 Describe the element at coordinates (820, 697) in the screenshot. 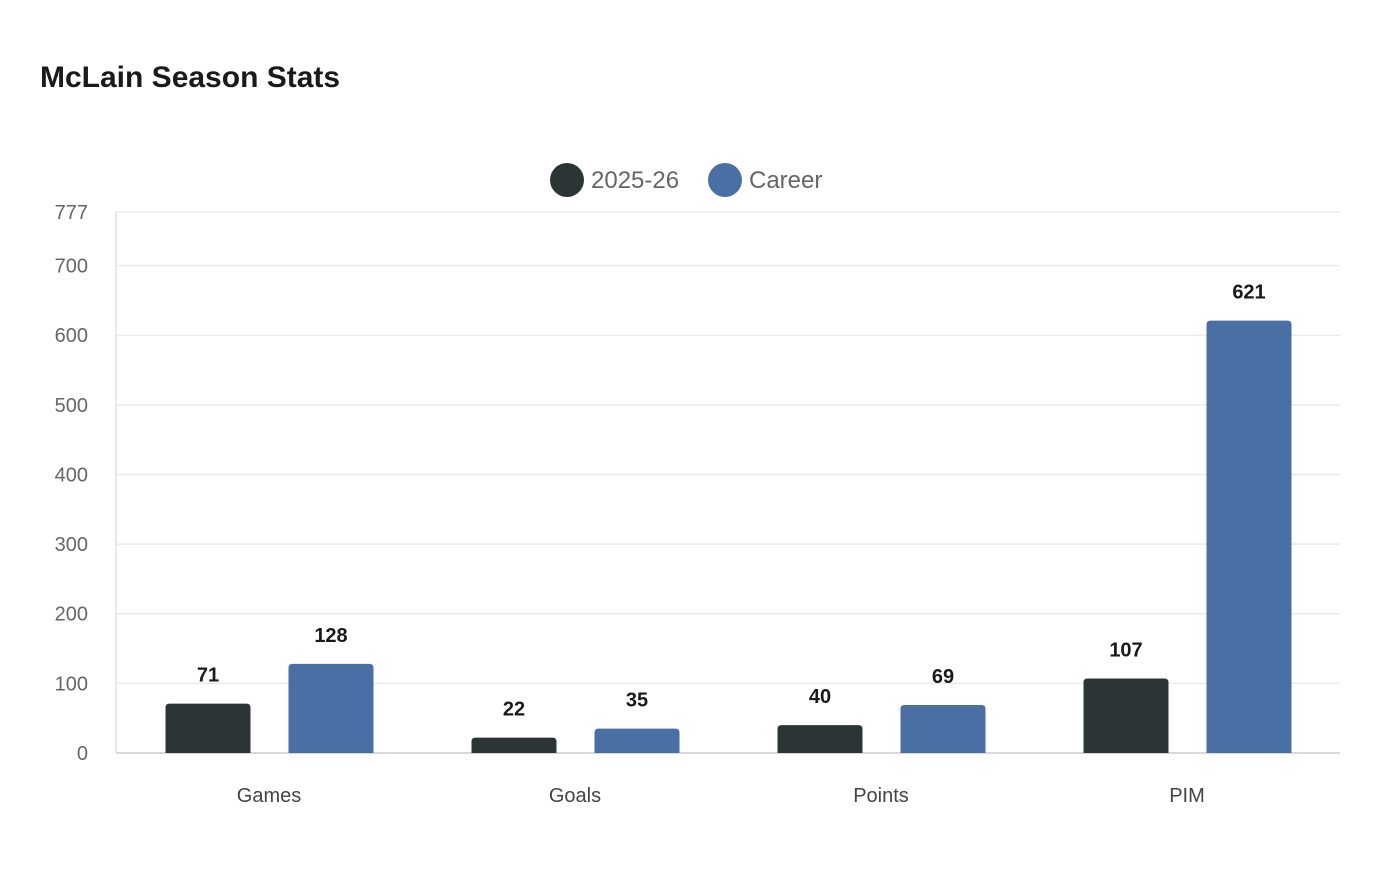

I see `data-label: 40` at that location.